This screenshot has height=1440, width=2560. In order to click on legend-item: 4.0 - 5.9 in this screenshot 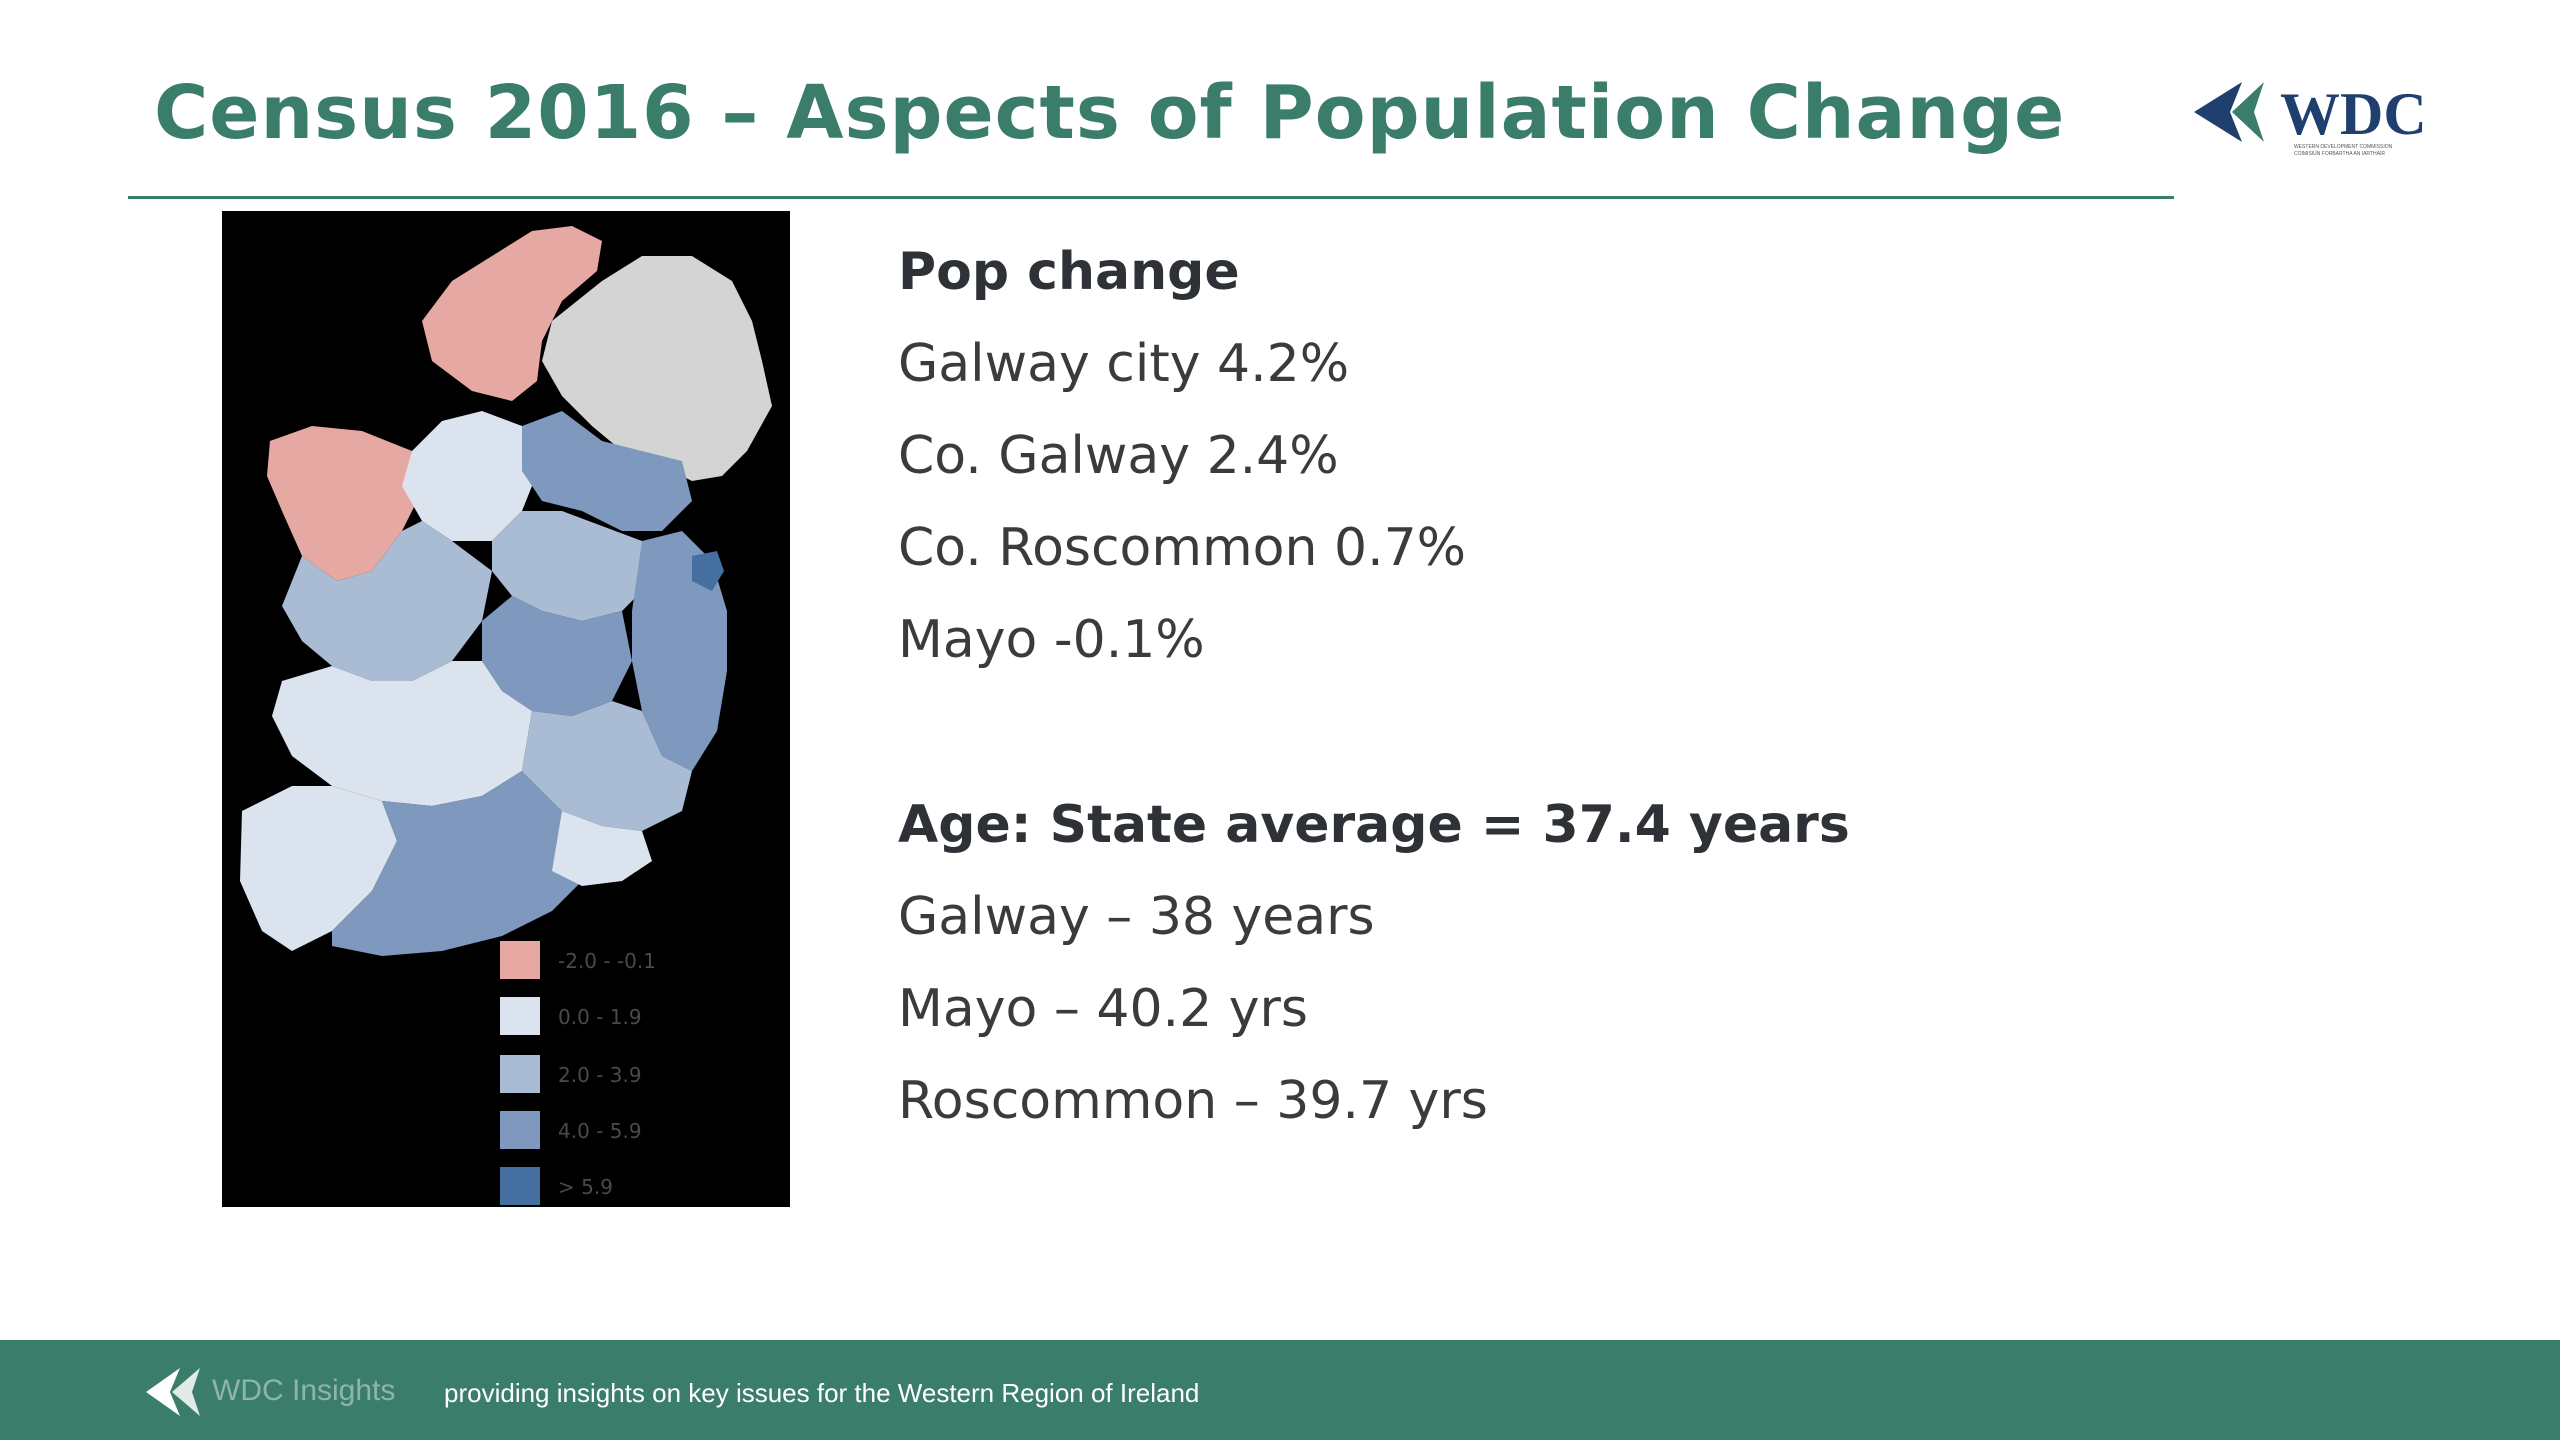, I will do `click(610, 1131)`.